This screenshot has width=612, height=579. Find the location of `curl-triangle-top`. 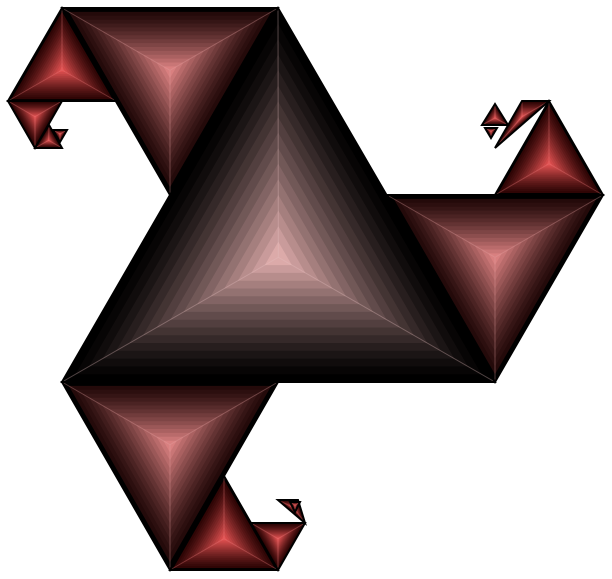

curl-triangle-top is located at coordinates (35, 125).